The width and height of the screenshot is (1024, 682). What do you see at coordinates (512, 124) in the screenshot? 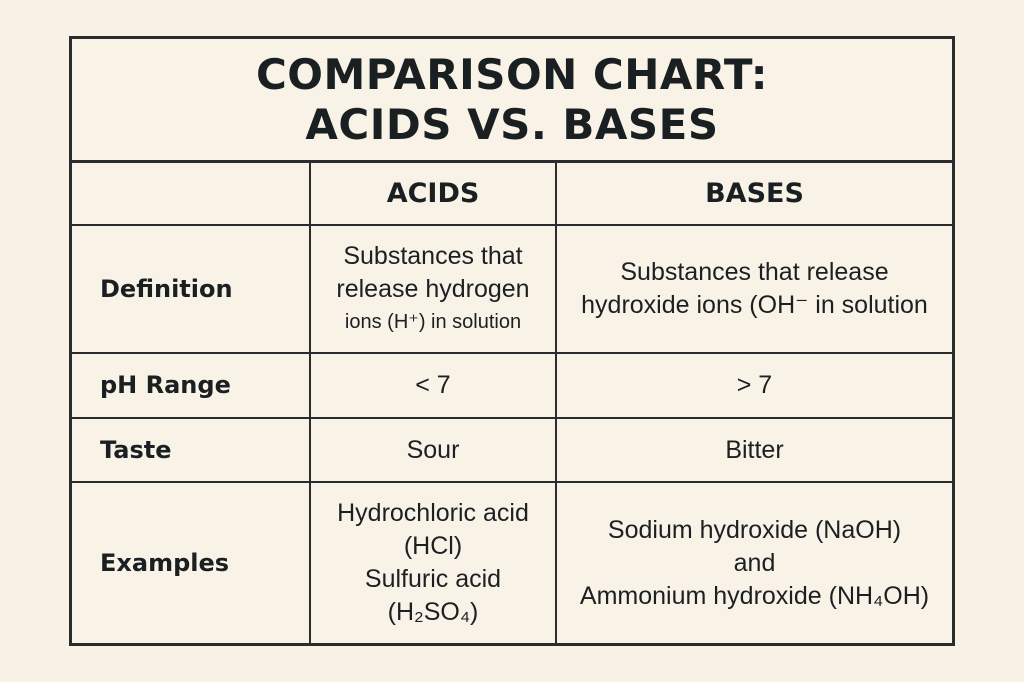
I see `chart-title-line-2: ACIDS VS. BASES` at bounding box center [512, 124].